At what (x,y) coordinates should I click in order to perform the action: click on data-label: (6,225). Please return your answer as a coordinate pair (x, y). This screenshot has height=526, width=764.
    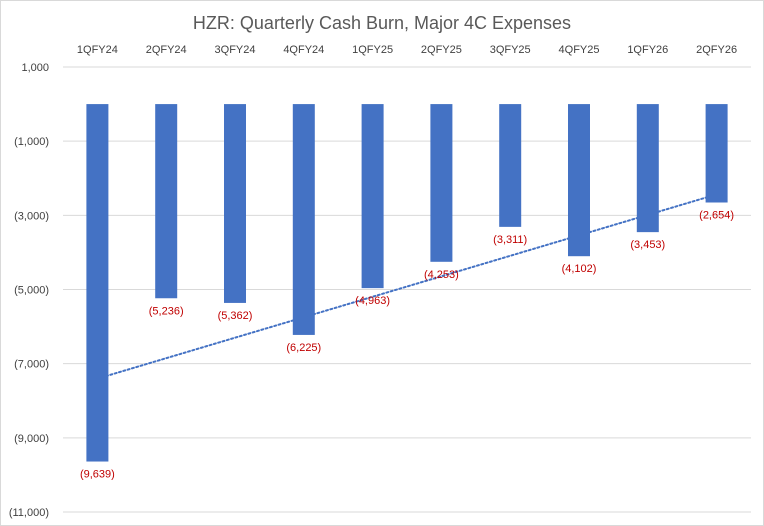
    Looking at the image, I should click on (303, 348).